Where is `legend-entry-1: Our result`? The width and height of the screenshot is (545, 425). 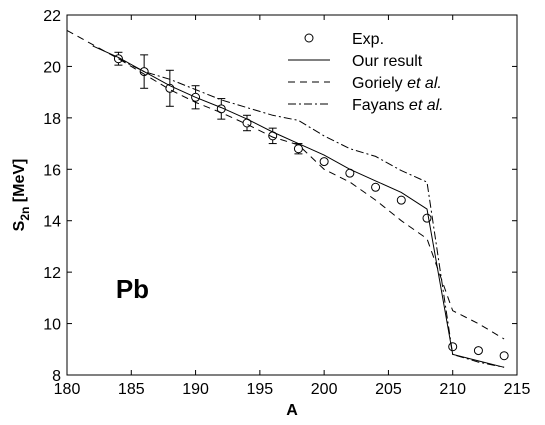 legend-entry-1: Our result is located at coordinates (355, 61).